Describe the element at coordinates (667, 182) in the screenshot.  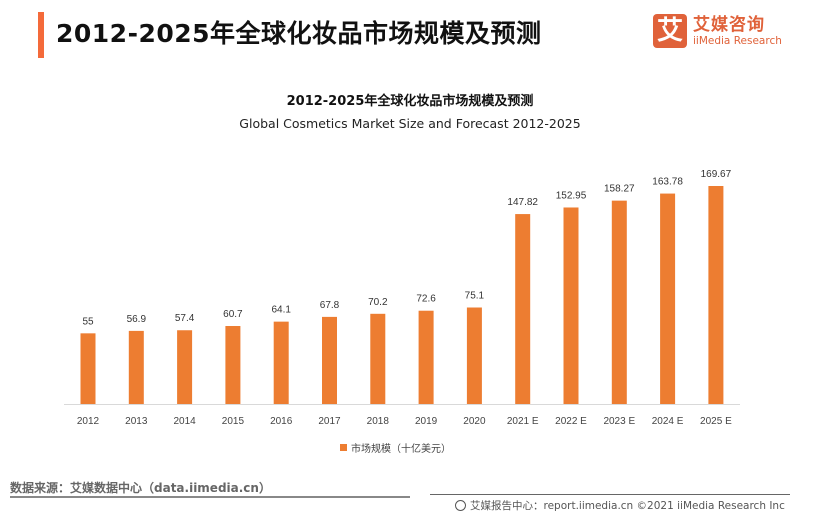
I see `data-label: 163.78` at that location.